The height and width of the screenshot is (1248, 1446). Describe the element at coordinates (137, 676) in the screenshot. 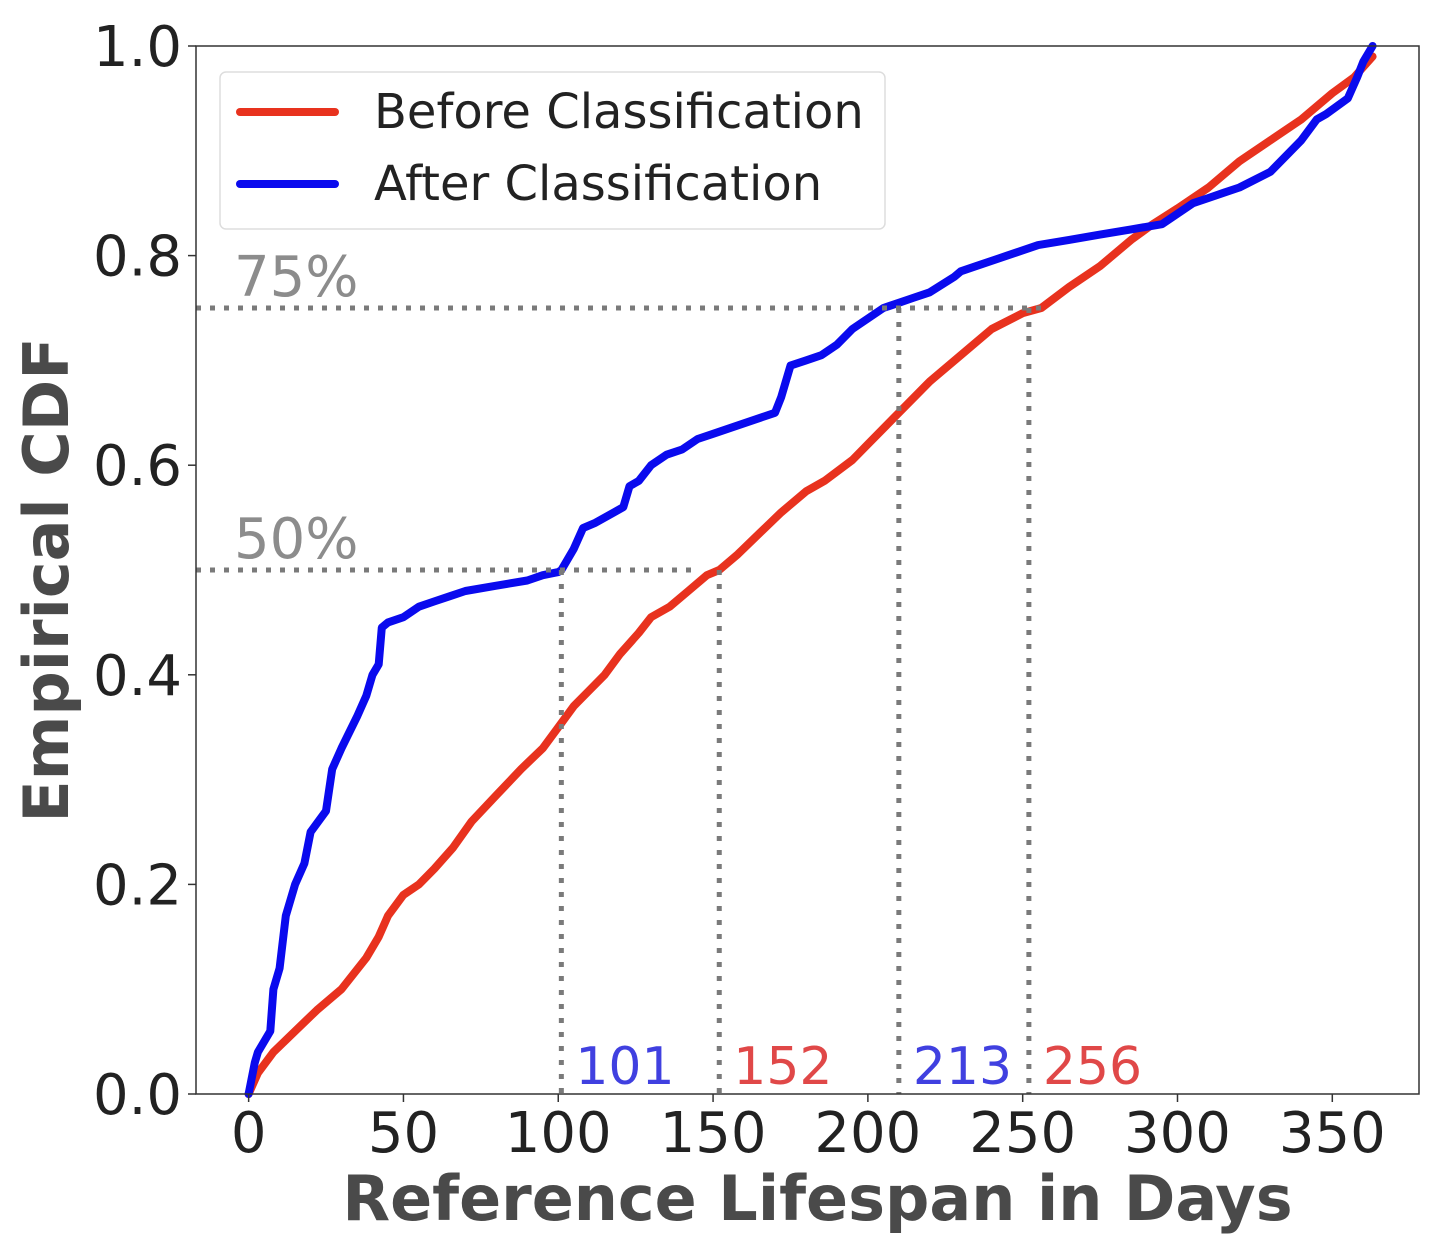

I see `y-tick-label: 0.4` at that location.